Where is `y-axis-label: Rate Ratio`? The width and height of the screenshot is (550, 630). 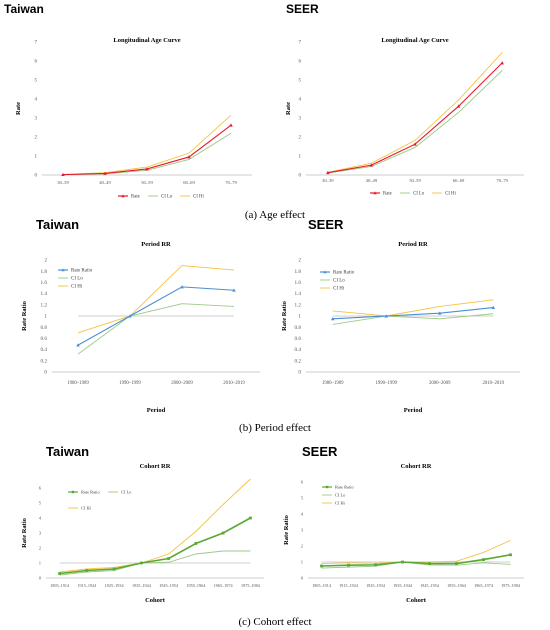
y-axis-label: Rate Ratio is located at coordinates (284, 316).